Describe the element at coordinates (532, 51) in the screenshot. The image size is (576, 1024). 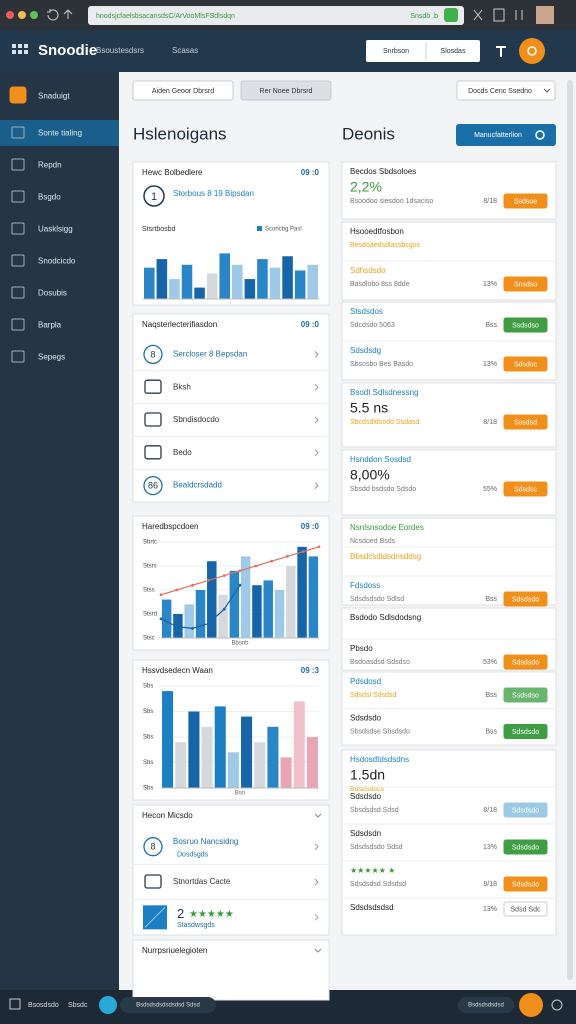
I see `user-avatar` at that location.